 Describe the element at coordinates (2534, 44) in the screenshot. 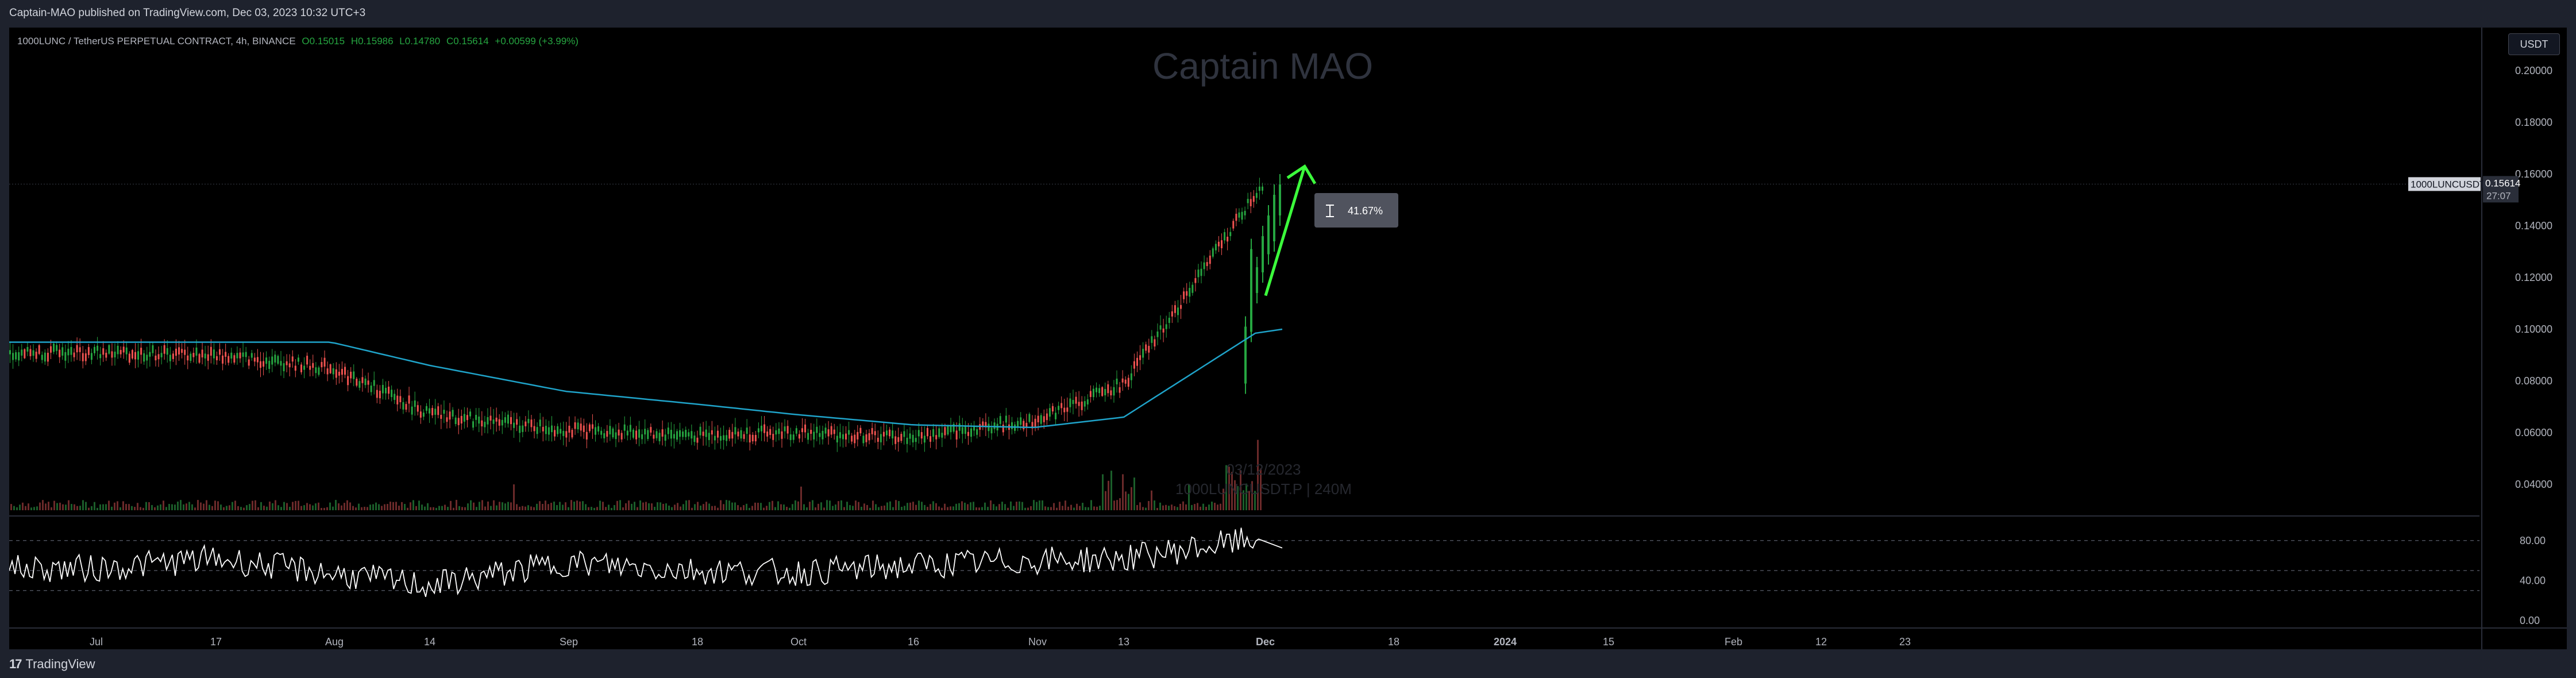

I see `currency-button: USDT` at that location.